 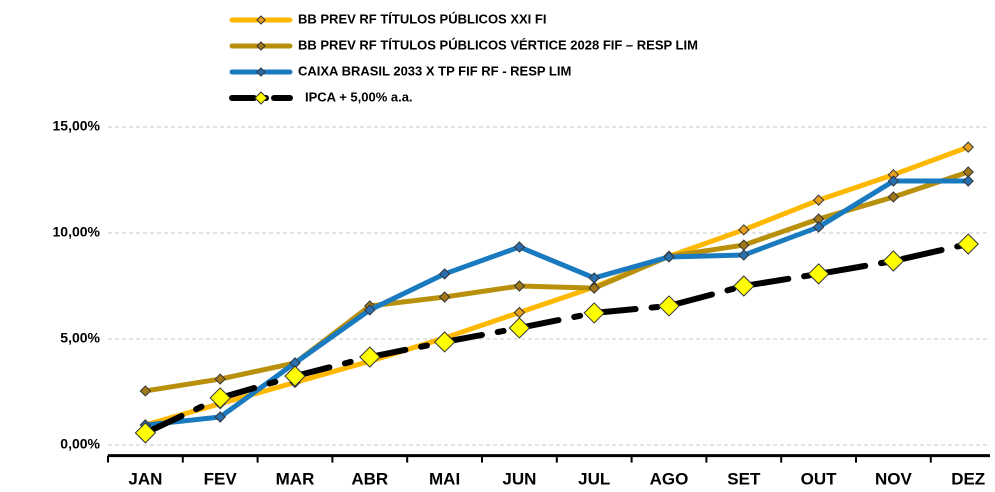 I want to click on x-tick-label: MAI, so click(x=444, y=478).